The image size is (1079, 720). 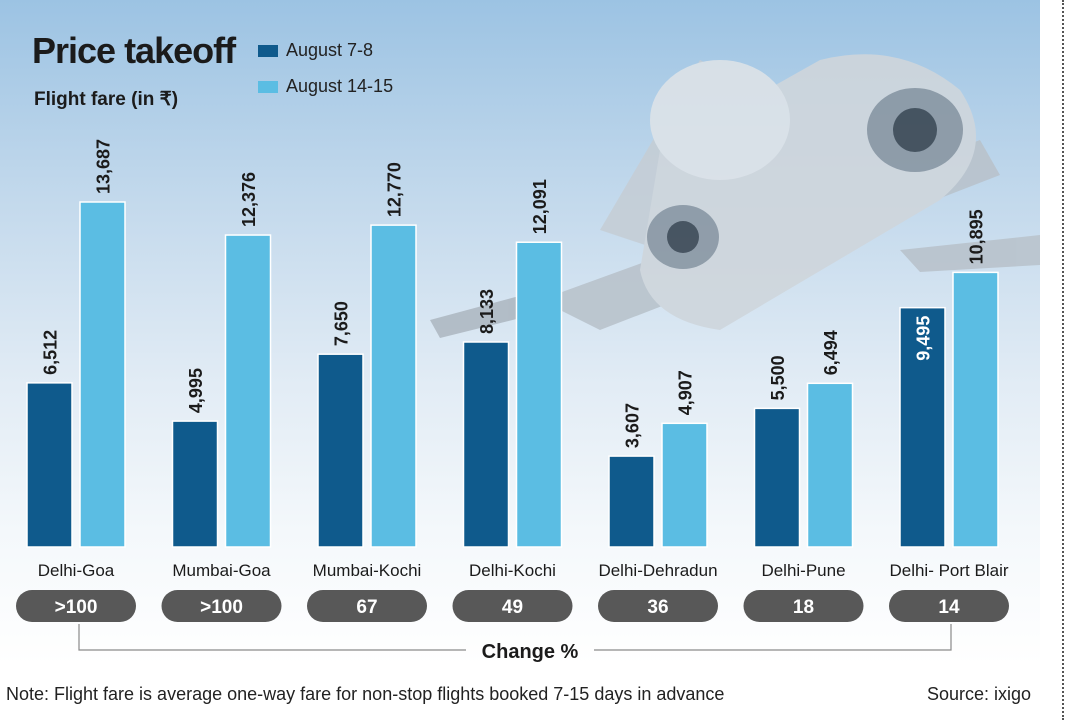 I want to click on change-value: 14, so click(x=949, y=607).